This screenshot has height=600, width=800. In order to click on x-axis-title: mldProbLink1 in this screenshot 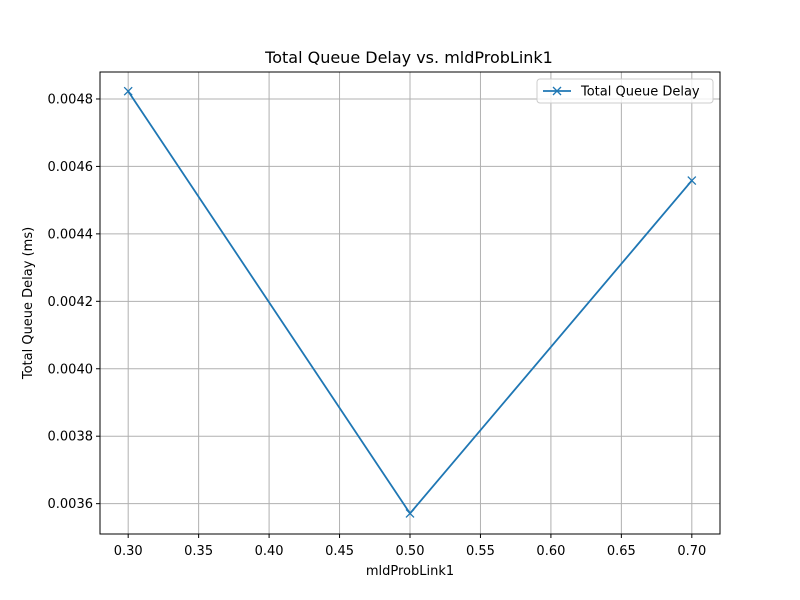, I will do `click(410, 571)`.